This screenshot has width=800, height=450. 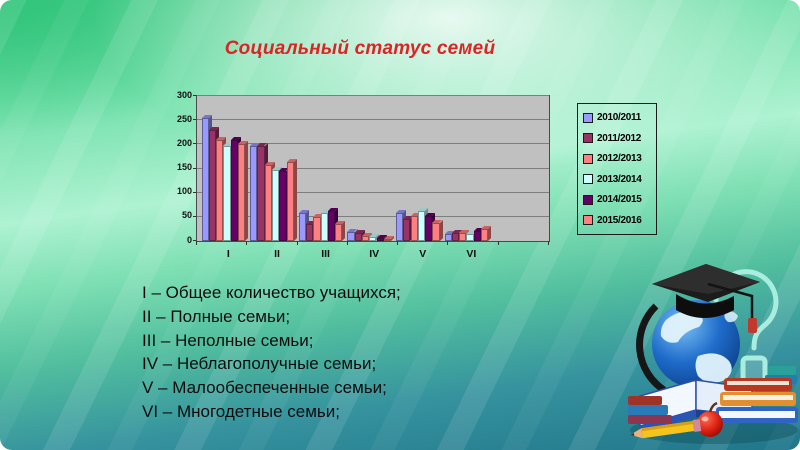 I want to click on bar-VI-2012/2013, so click(x=464, y=235).